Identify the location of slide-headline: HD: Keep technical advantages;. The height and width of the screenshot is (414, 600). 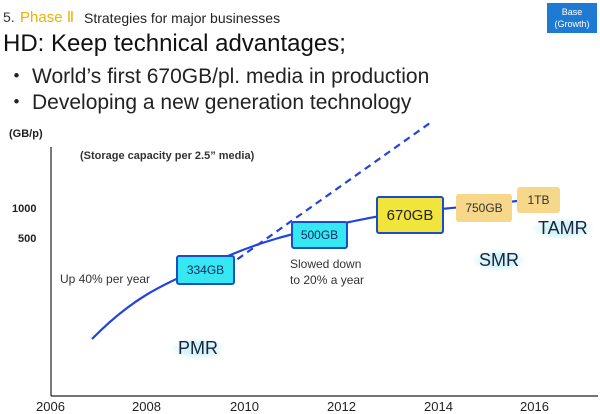
(174, 43).